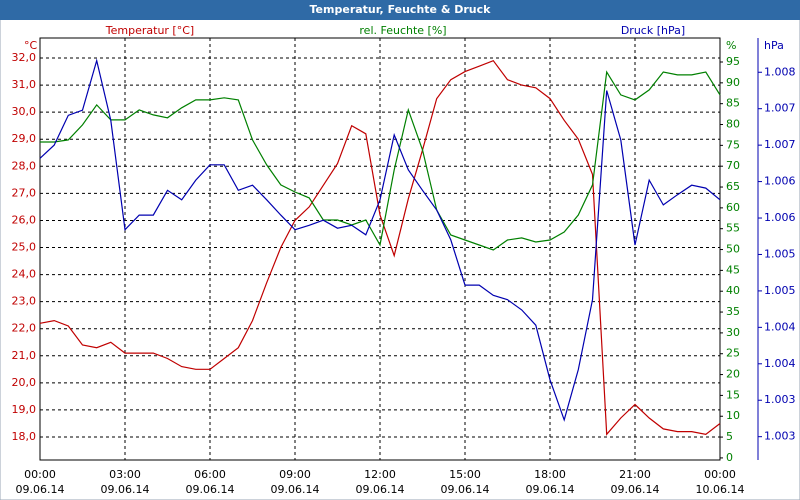 The height and width of the screenshot is (500, 800). What do you see at coordinates (733, 353) in the screenshot?
I see `y2-tick-label: 25` at bounding box center [733, 353].